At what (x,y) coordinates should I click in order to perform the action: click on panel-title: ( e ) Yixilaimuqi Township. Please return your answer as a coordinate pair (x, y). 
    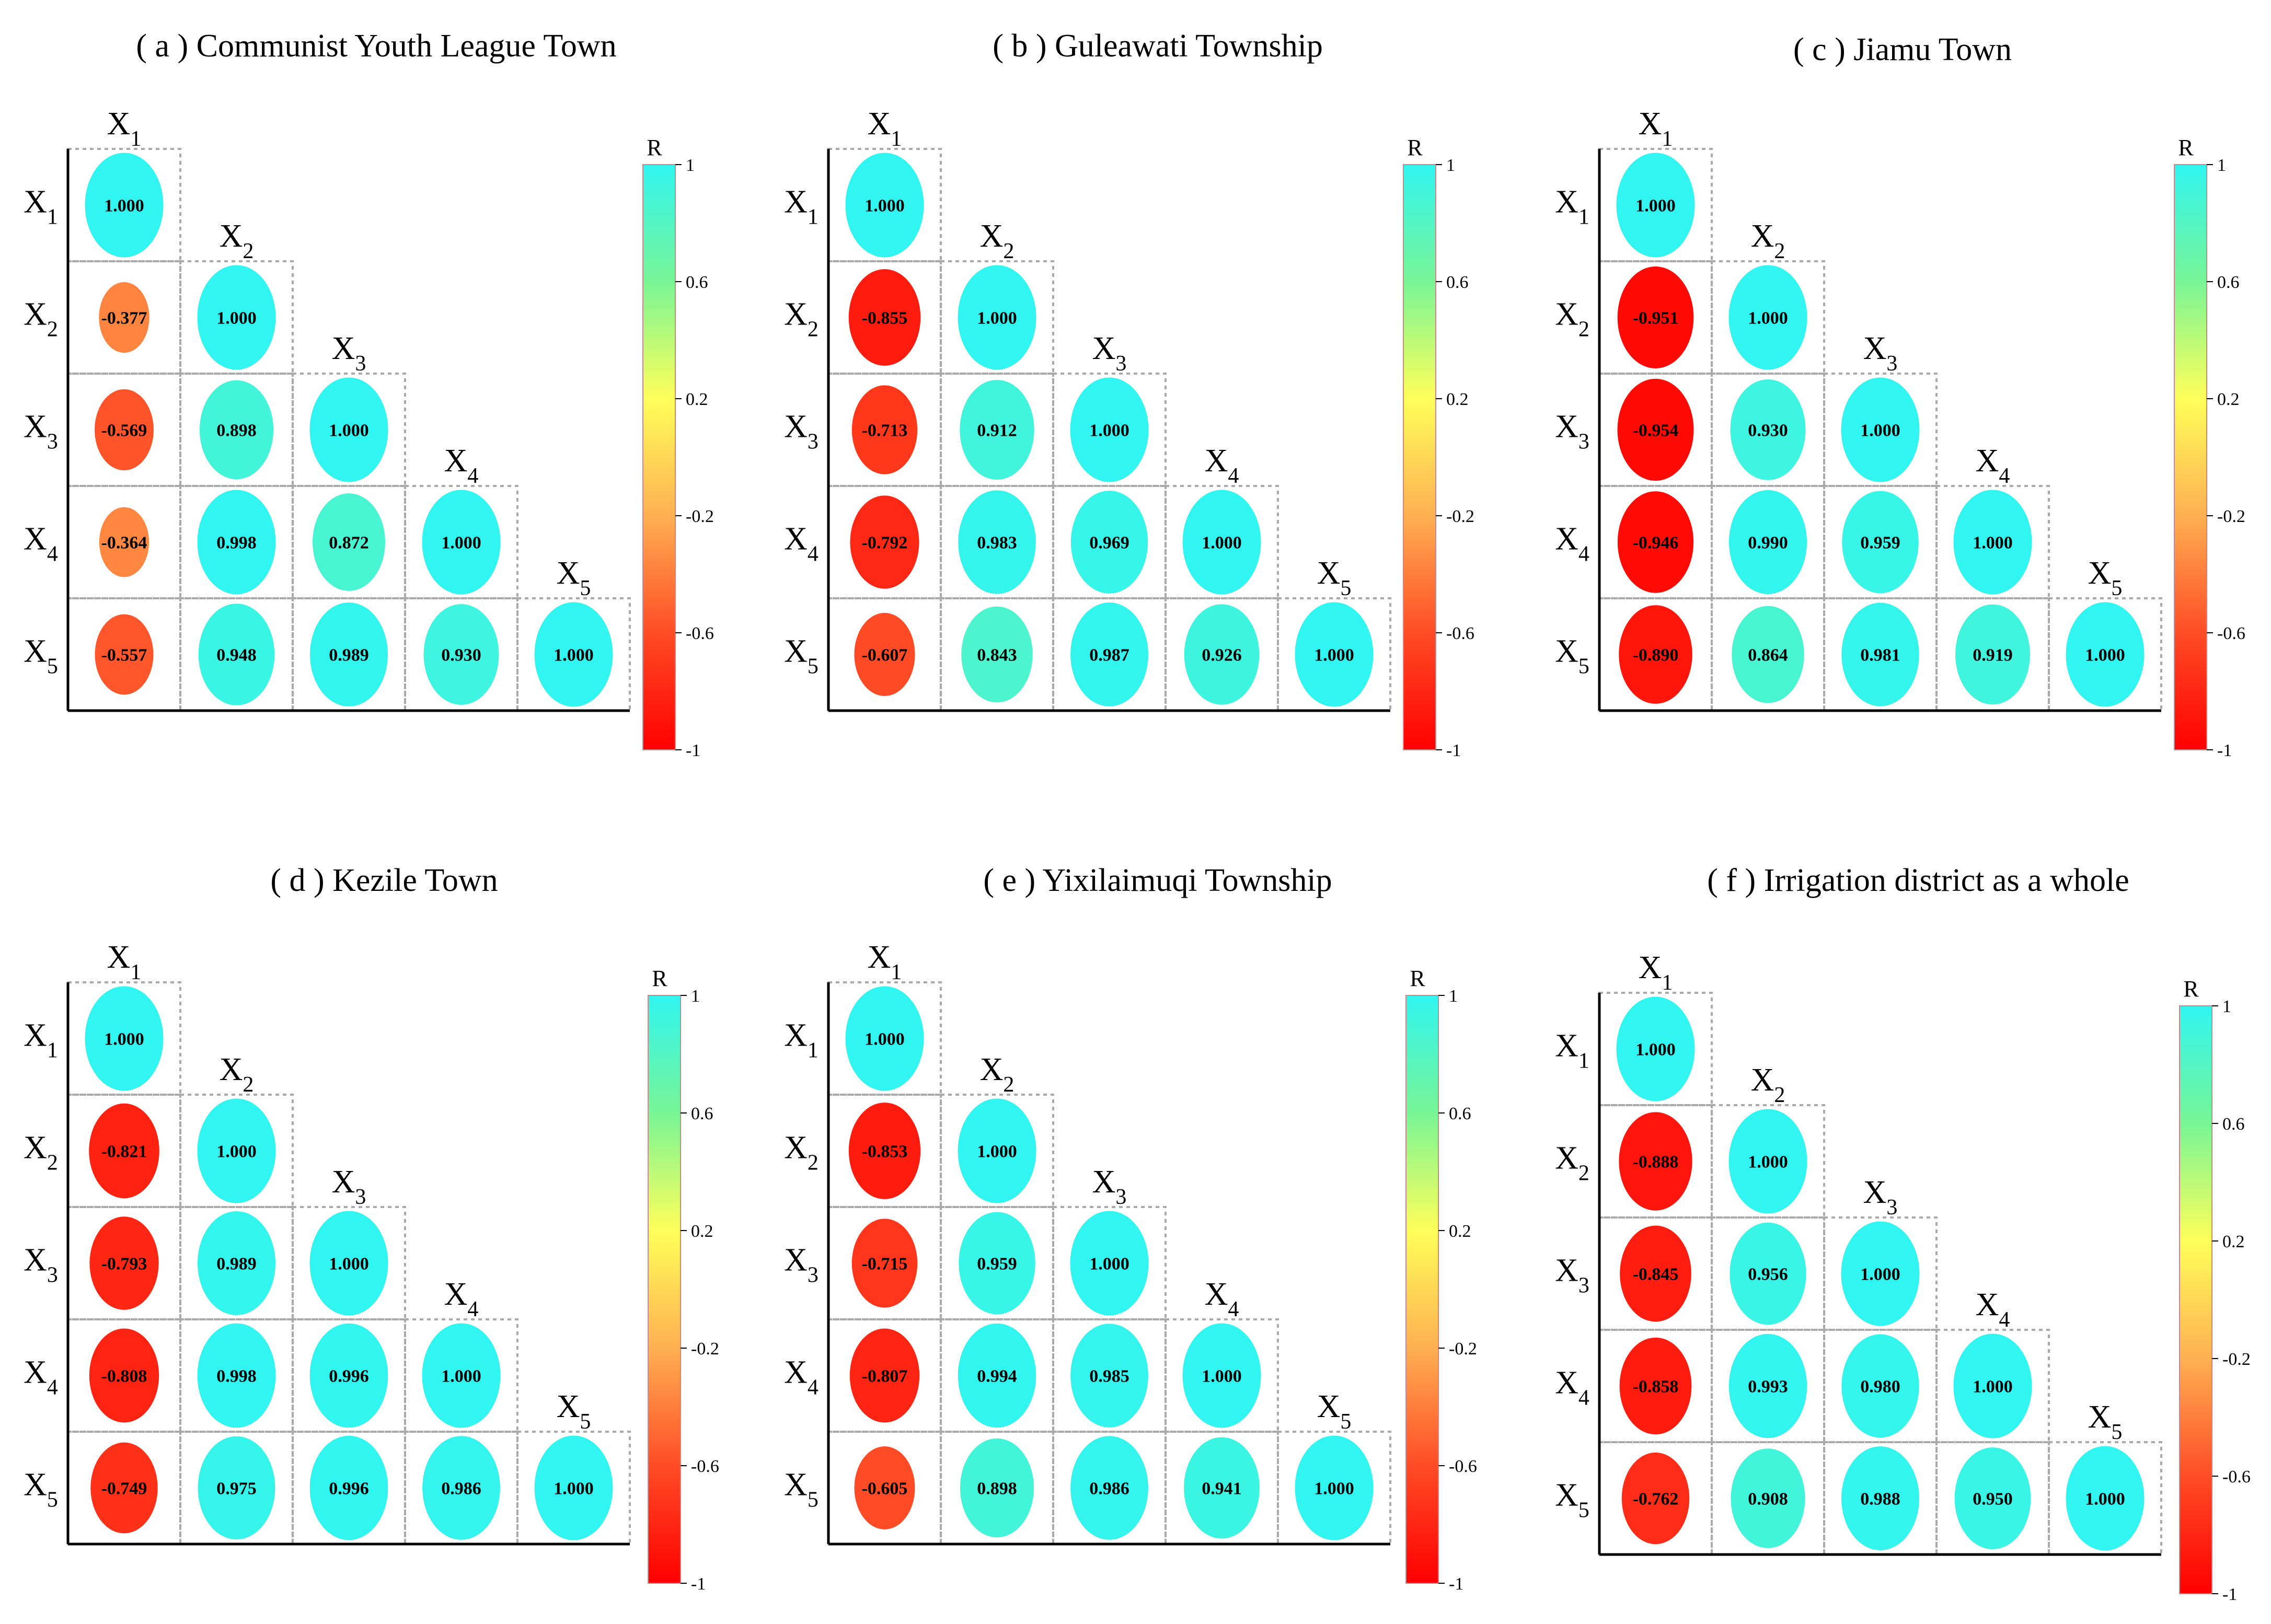
    Looking at the image, I should click on (1157, 880).